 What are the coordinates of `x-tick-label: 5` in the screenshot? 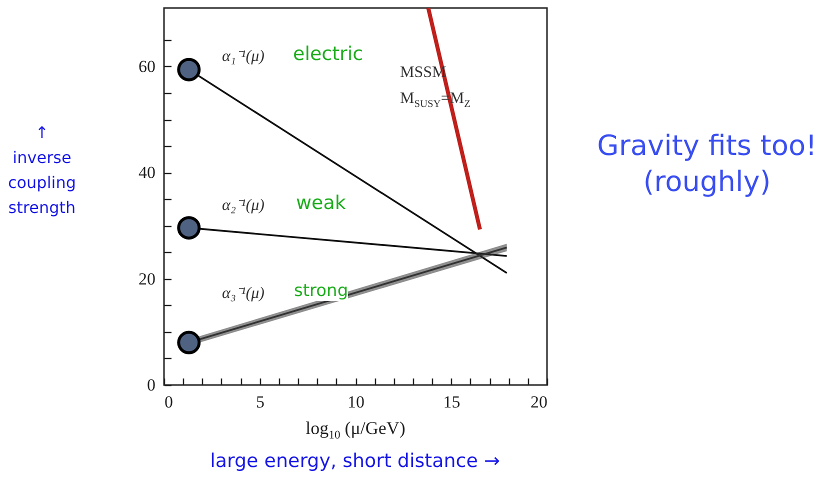 It's located at (260, 402).